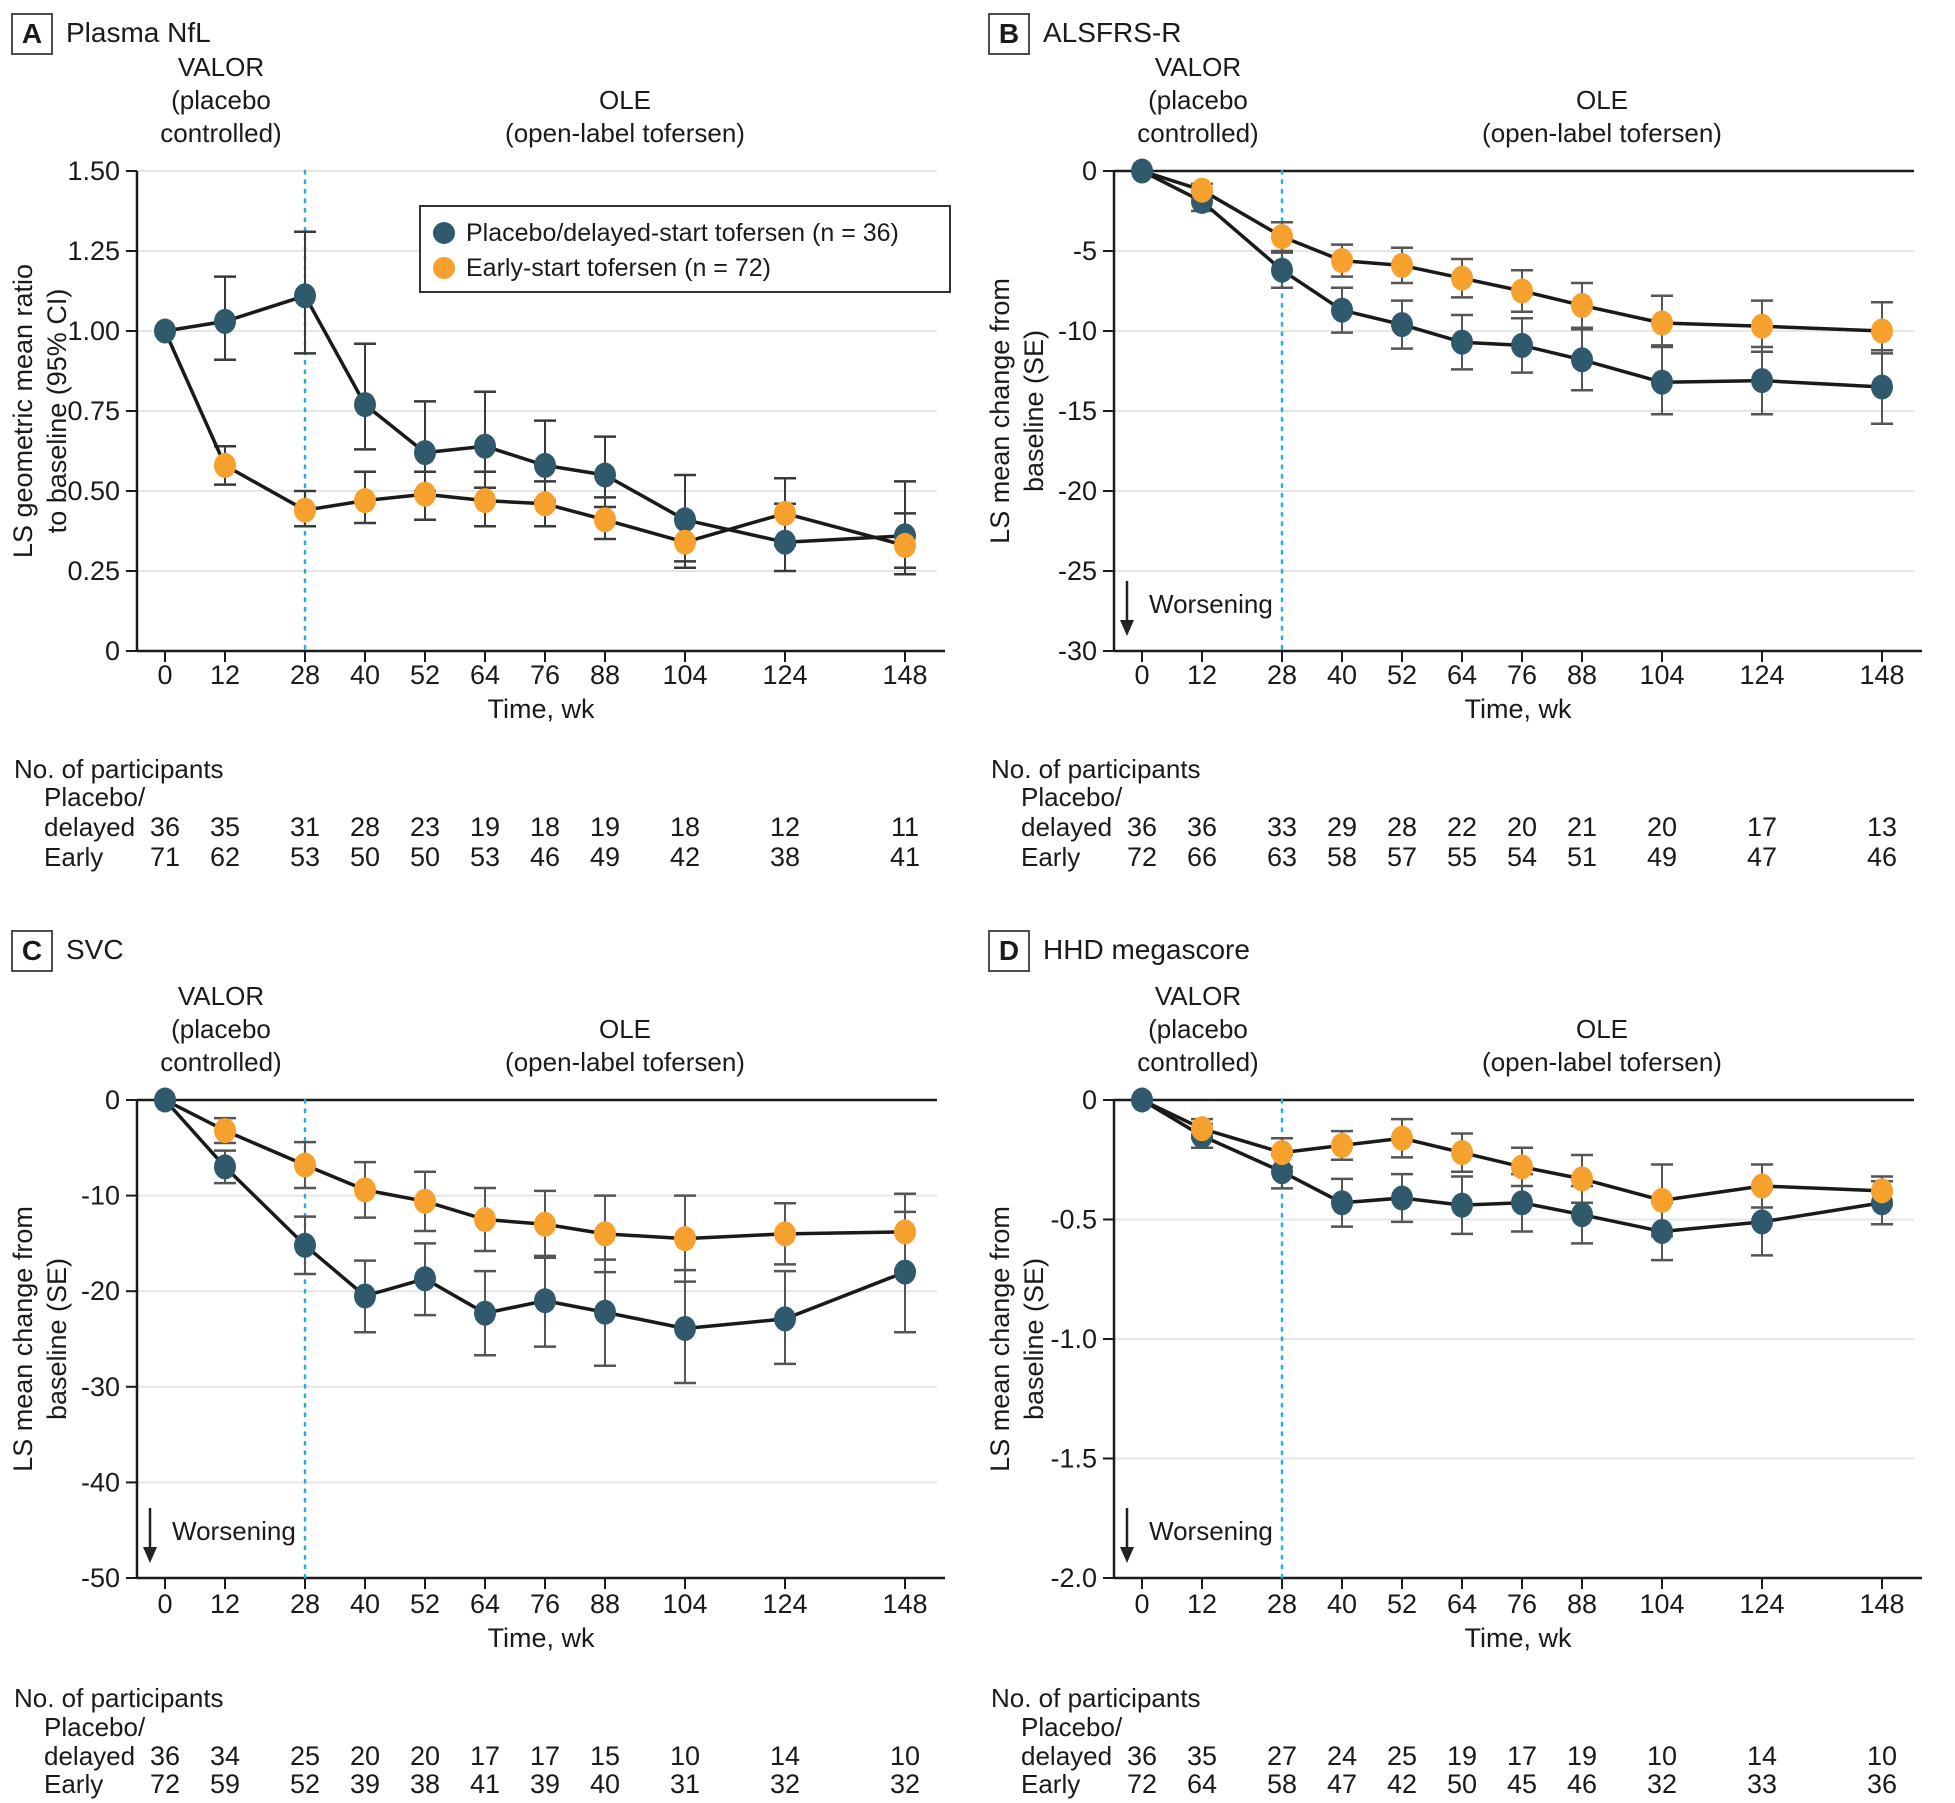 The image size is (1955, 1803). Describe the element at coordinates (1882, 1784) in the screenshot. I see `participant-count-early: 36` at that location.